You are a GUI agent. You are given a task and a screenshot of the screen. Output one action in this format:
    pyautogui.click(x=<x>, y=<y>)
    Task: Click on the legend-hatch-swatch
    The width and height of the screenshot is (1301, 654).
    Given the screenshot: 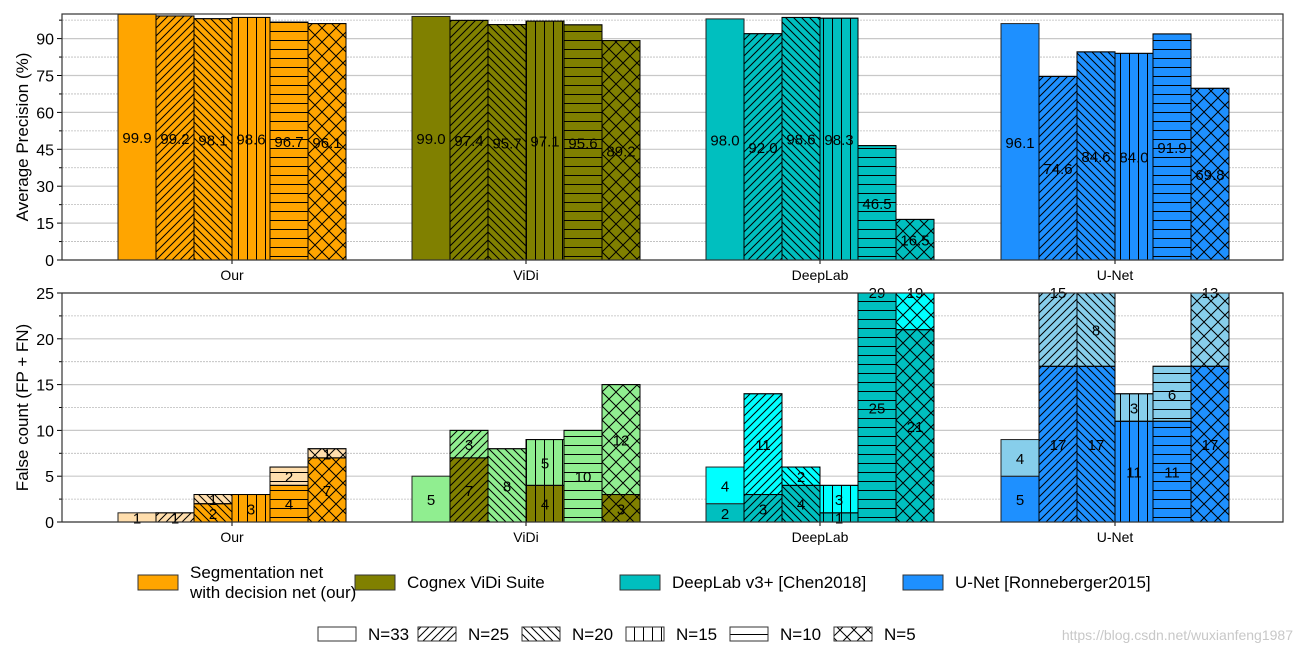 What is the action you would take?
    pyautogui.click(x=337, y=634)
    